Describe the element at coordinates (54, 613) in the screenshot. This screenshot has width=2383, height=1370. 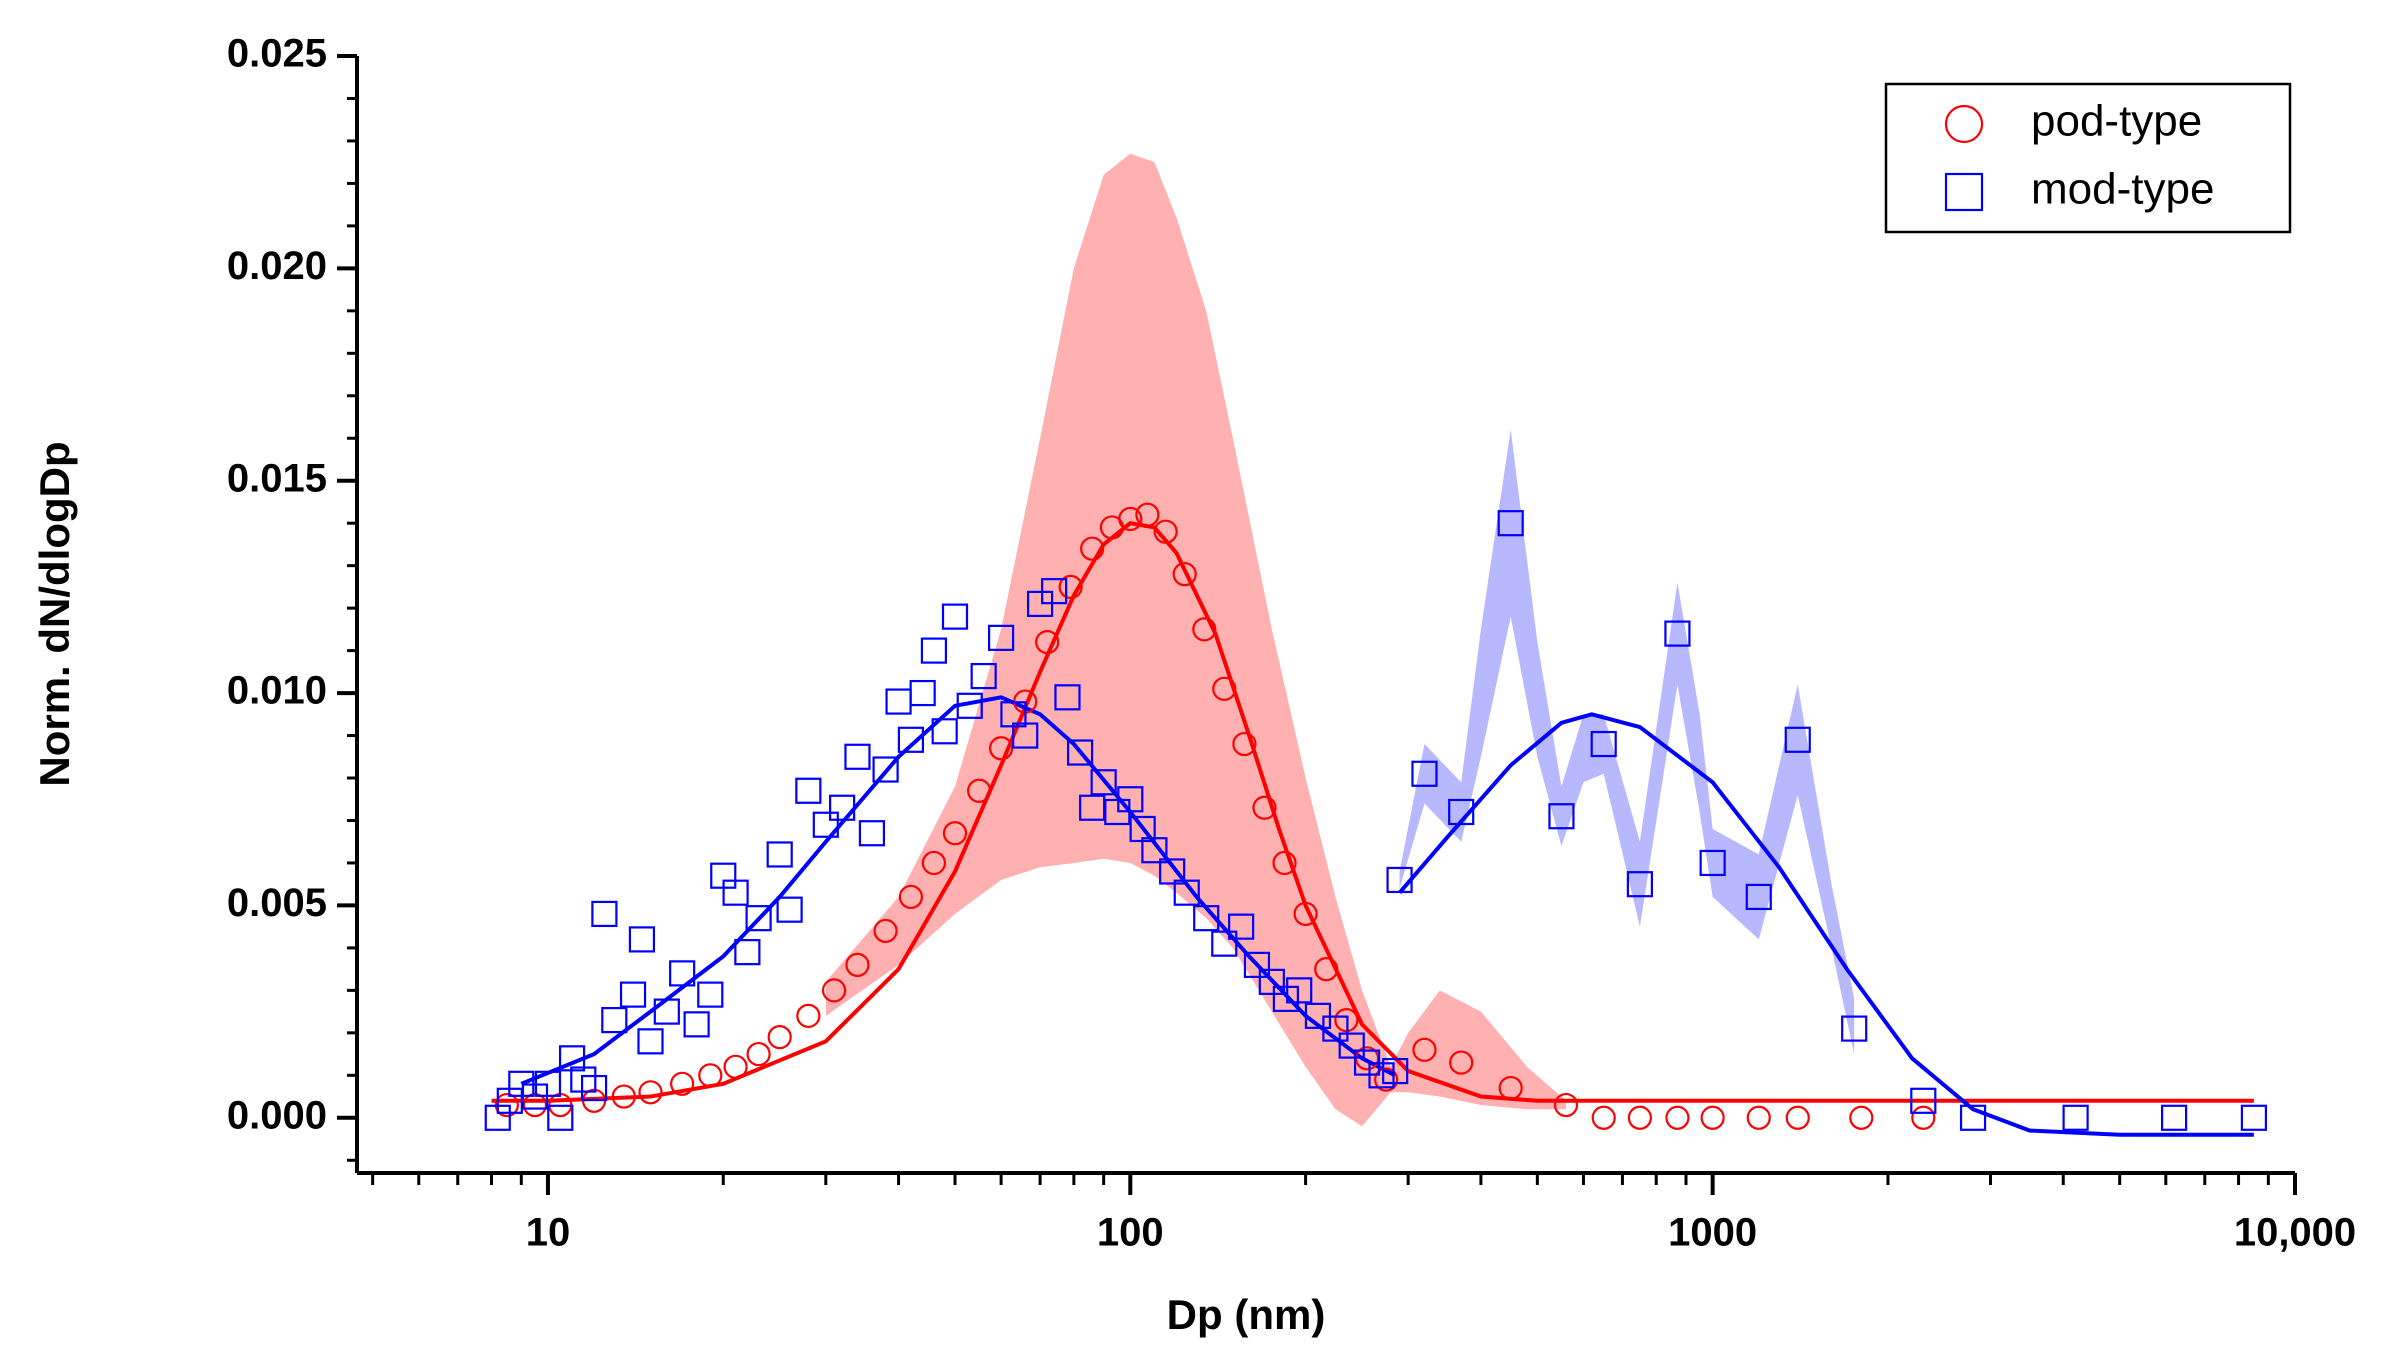
I see `y-axis-label: Norm. dN/dlogDp` at that location.